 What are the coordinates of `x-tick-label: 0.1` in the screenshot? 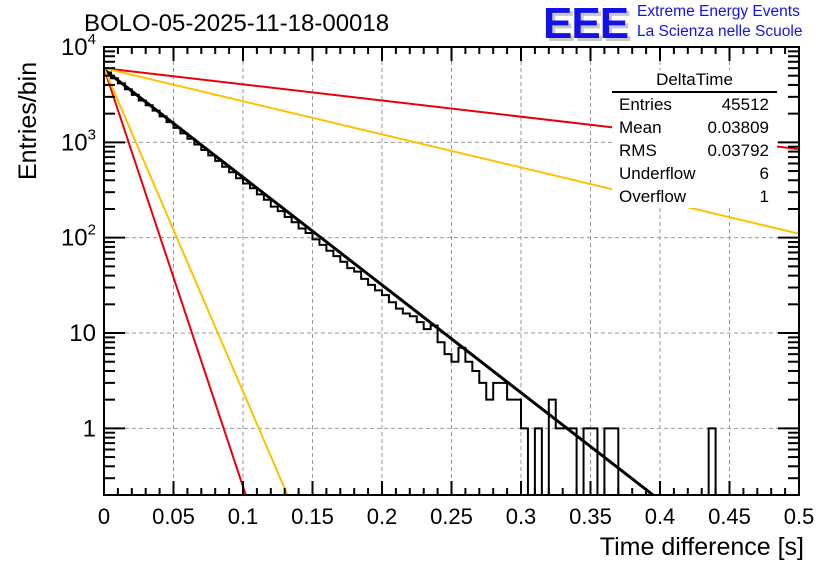 It's located at (243, 516).